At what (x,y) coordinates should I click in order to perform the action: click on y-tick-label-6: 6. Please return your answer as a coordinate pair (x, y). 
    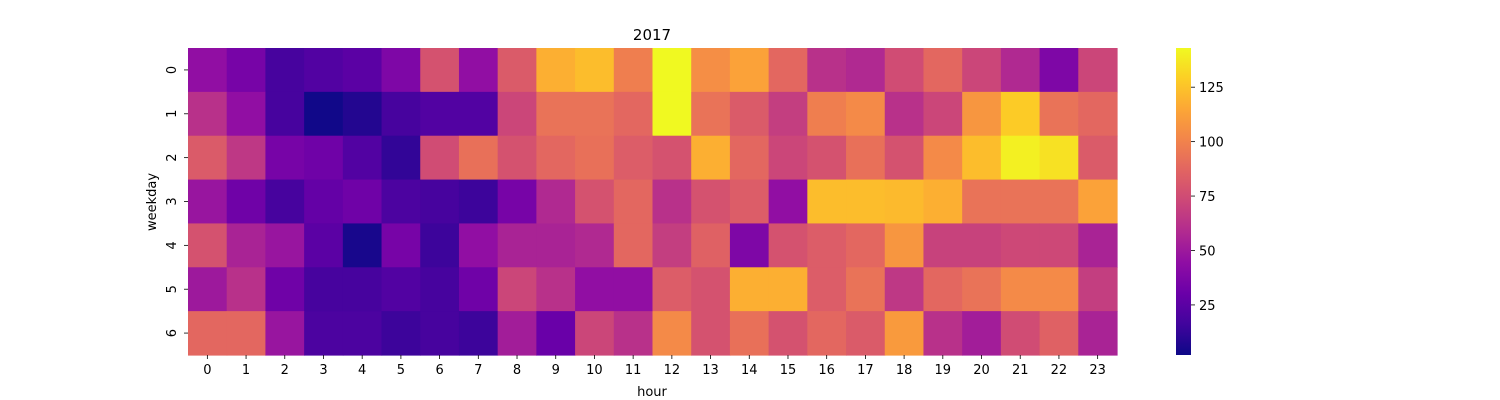
    Looking at the image, I should click on (172, 333).